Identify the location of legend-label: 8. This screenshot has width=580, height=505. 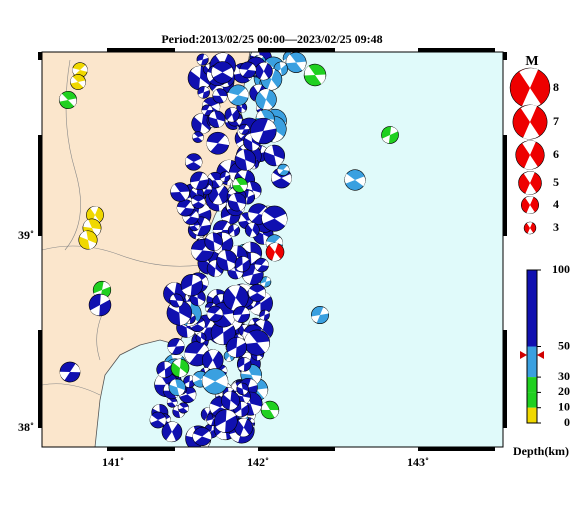
(556, 87).